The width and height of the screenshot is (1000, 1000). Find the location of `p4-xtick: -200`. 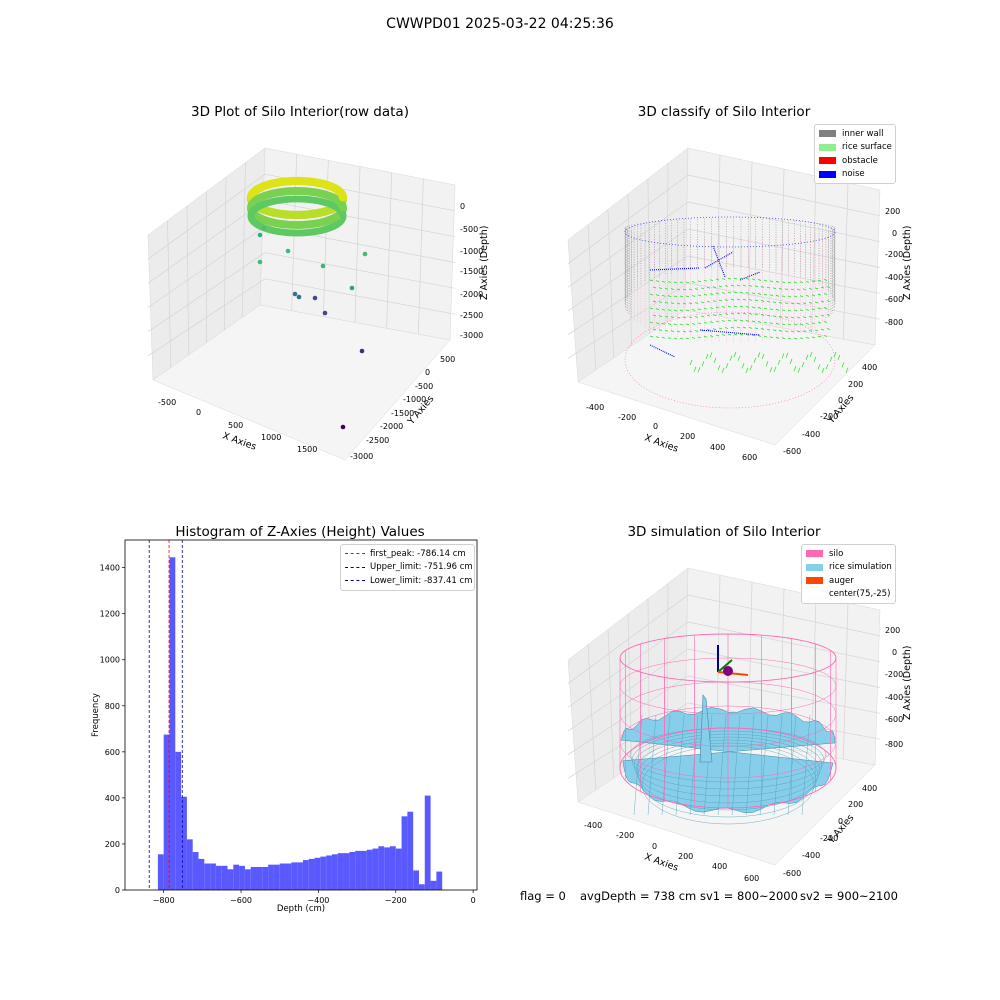

p4-xtick: -200 is located at coordinates (625, 835).